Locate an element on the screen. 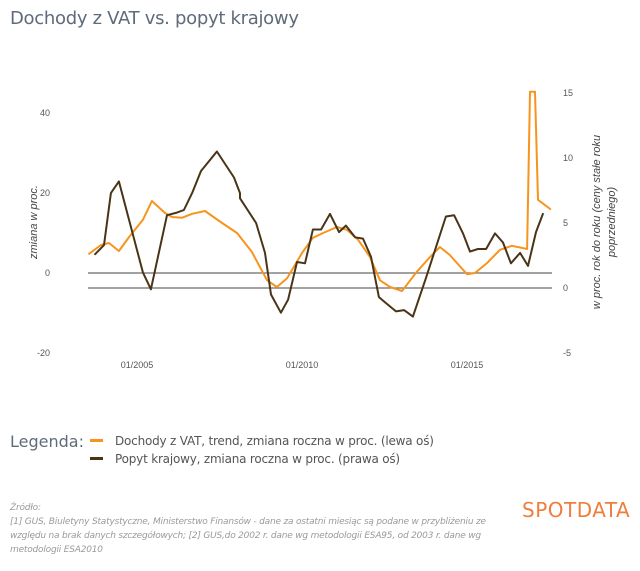  right-tick-label: -5 is located at coordinates (567, 353).